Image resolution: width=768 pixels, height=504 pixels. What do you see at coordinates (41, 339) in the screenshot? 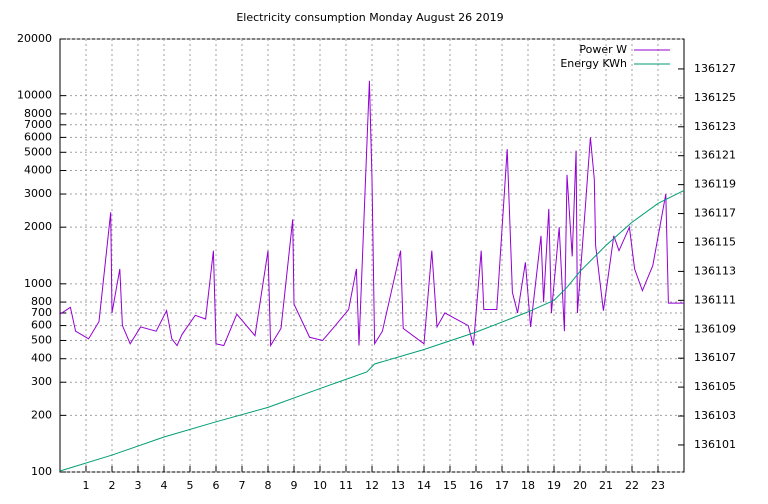
I see `y-tick-label: 500` at bounding box center [41, 339].